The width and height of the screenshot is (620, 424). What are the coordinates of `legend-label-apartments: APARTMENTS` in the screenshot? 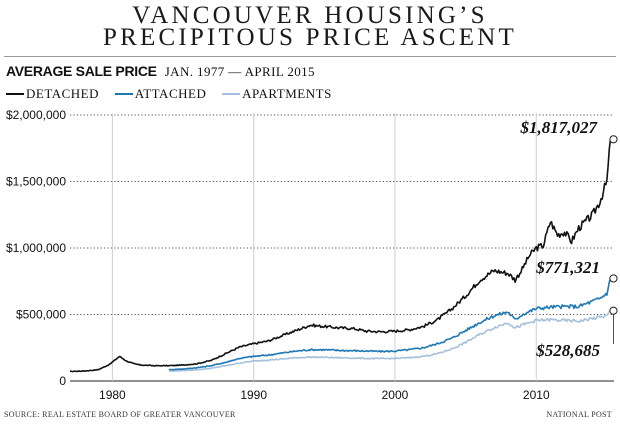 It's located at (287, 93).